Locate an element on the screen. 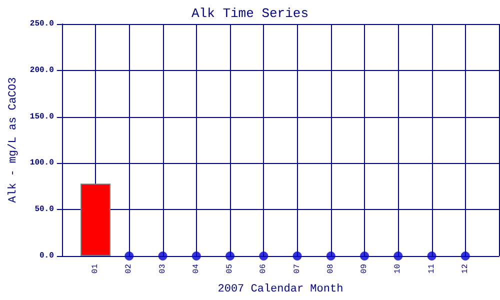 The image size is (500, 300). y-tick-label: 250.0 is located at coordinates (42, 24).